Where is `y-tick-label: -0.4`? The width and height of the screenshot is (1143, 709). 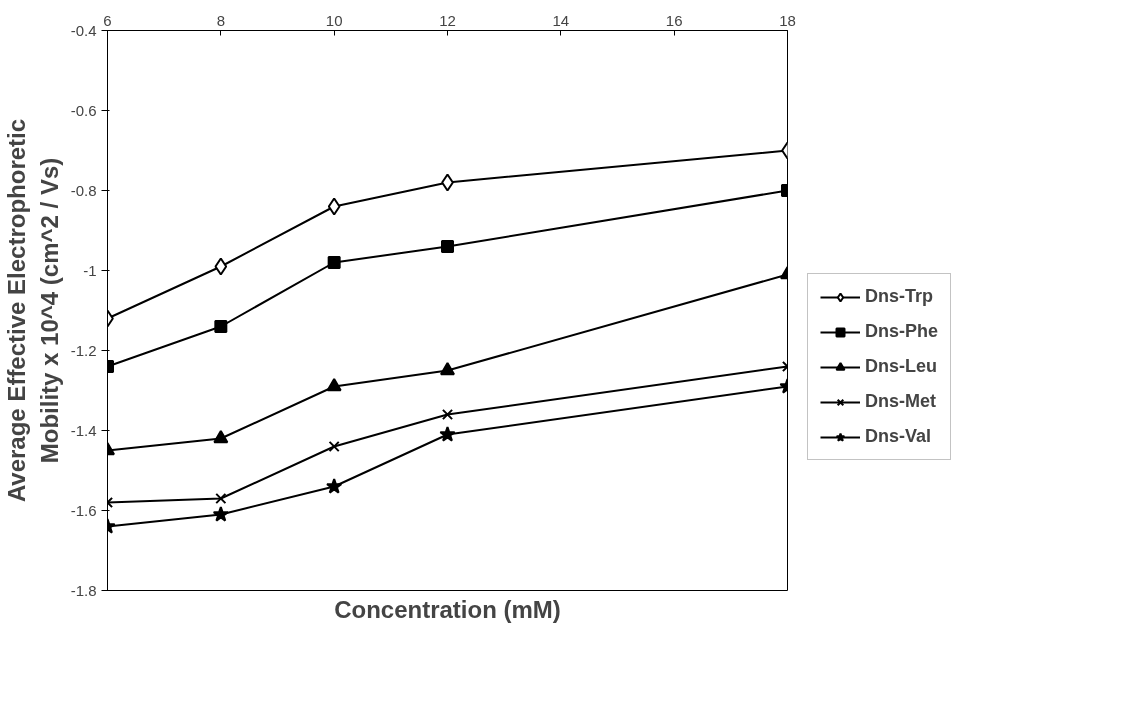 y-tick-label: -0.4 is located at coordinates (83, 30).